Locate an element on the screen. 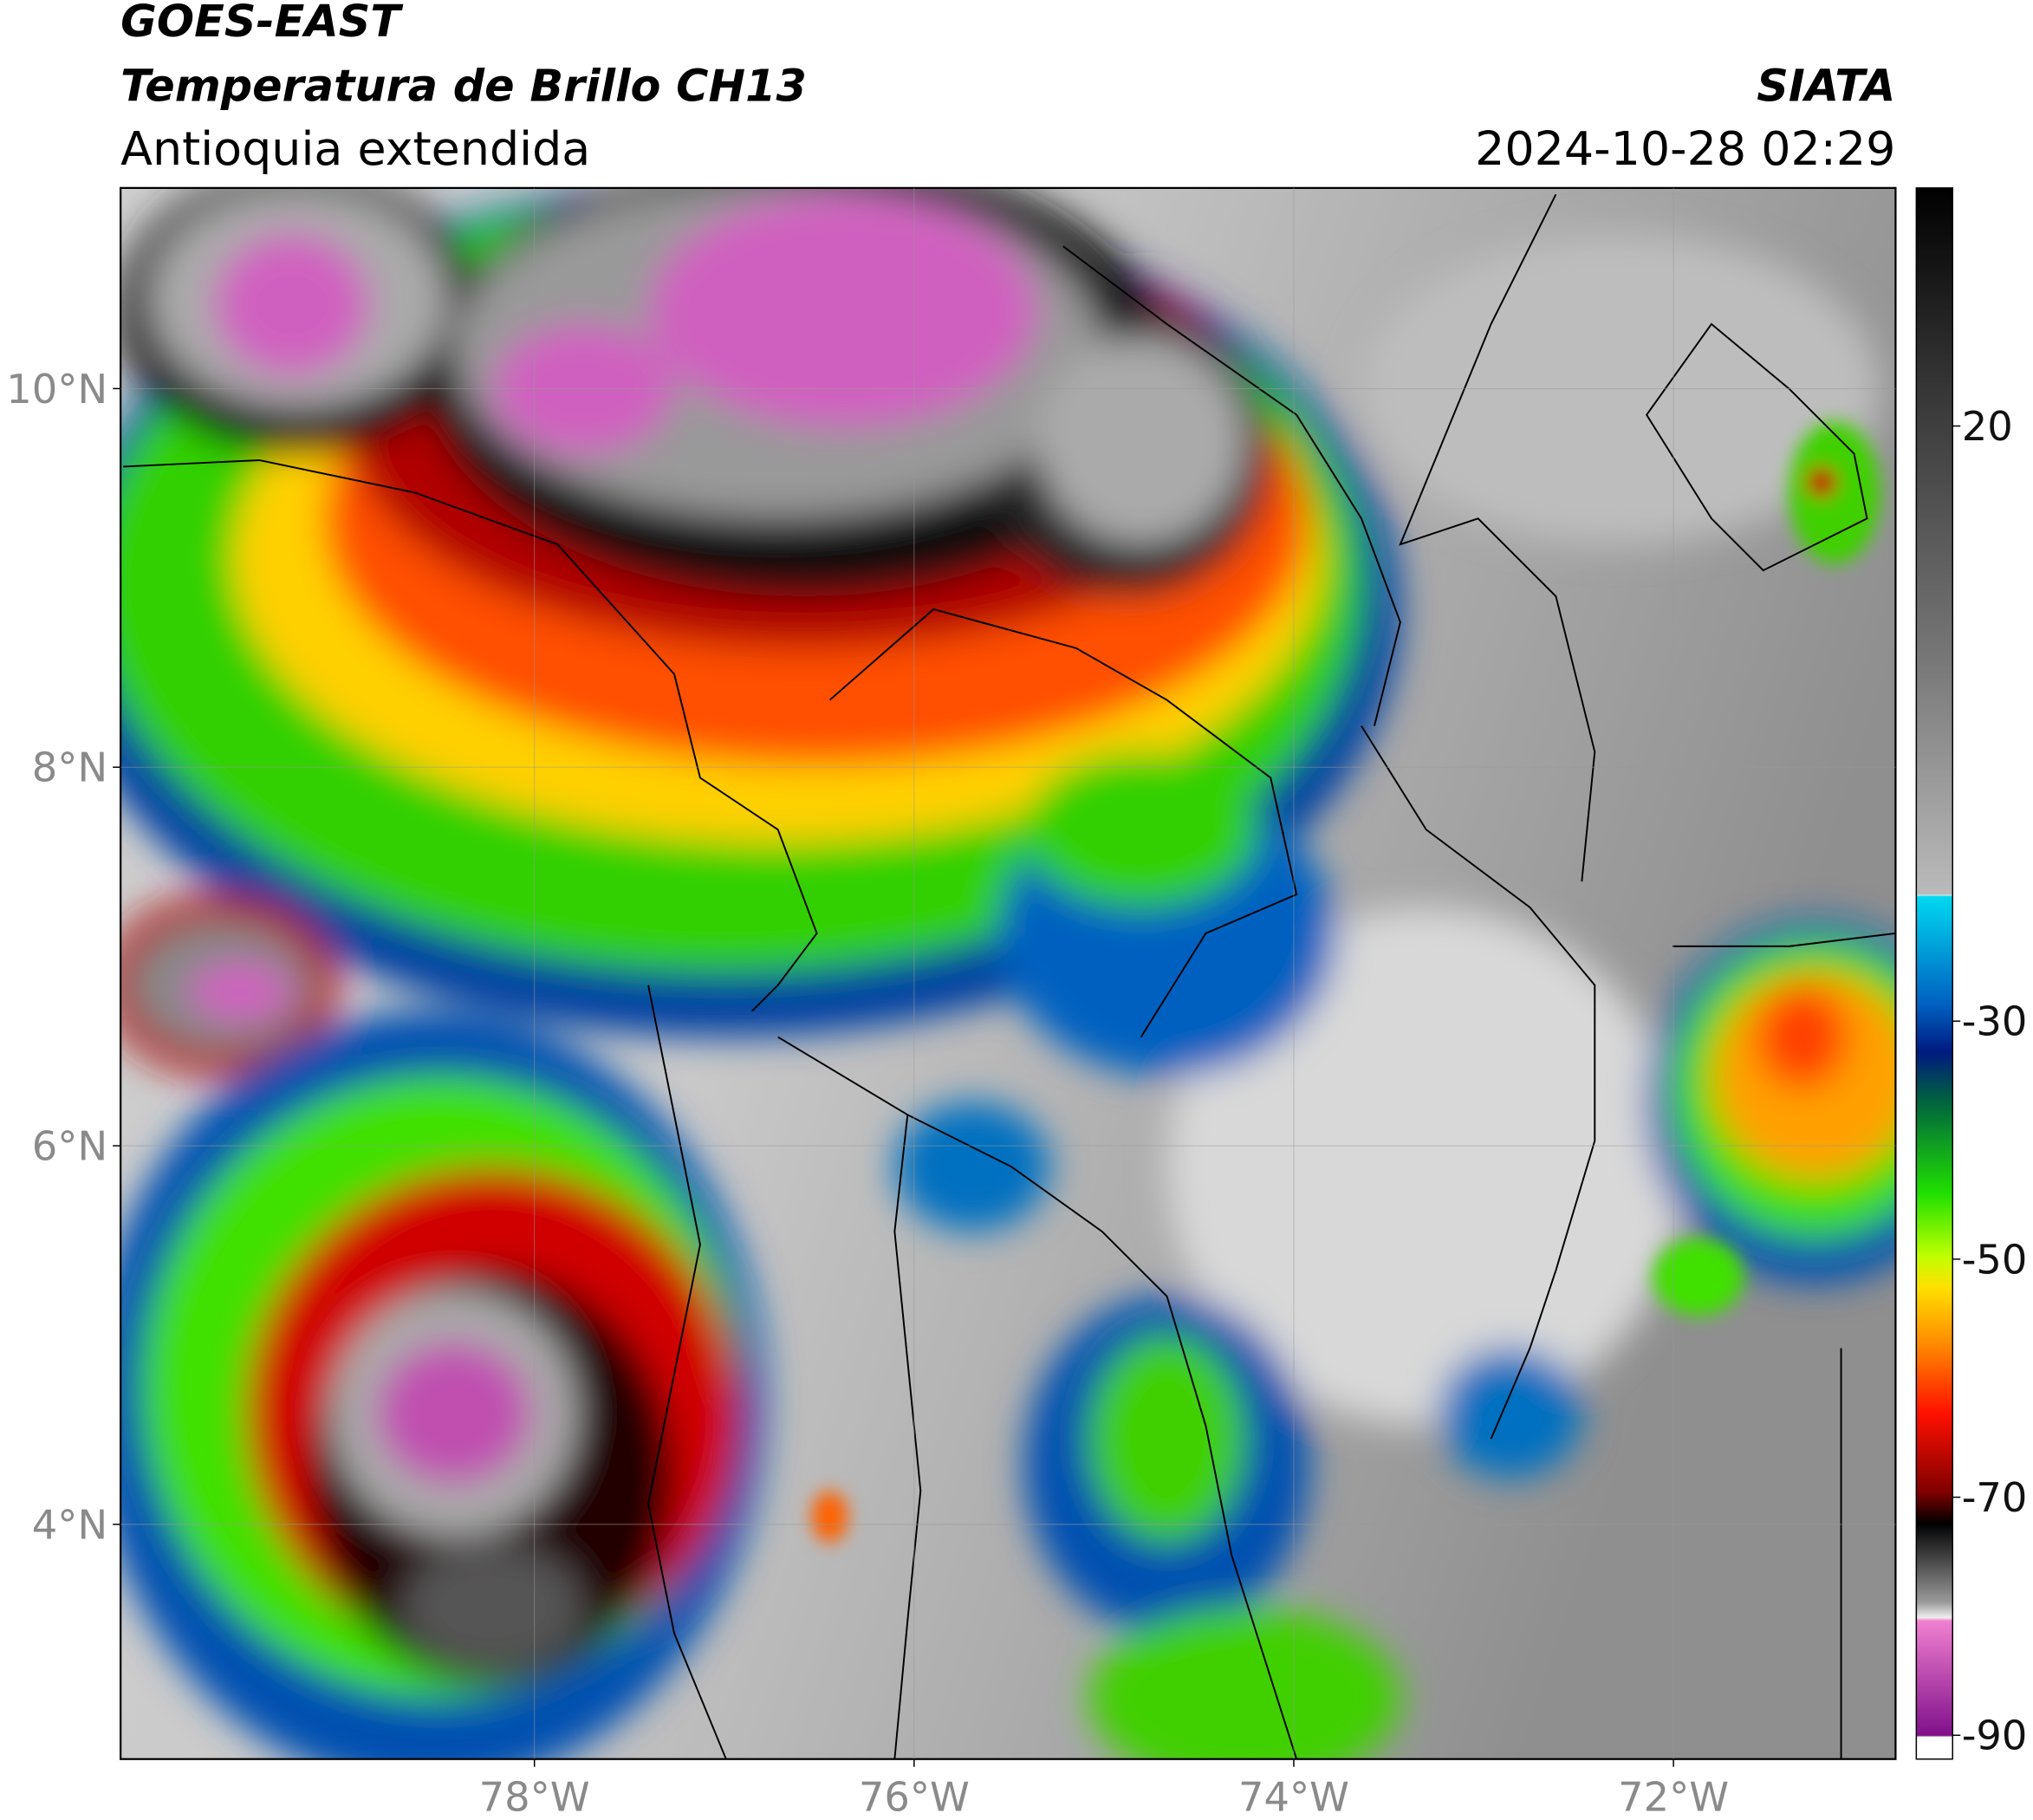 The height and width of the screenshot is (1820, 2033). x-tick-label: 78°W is located at coordinates (534, 1797).